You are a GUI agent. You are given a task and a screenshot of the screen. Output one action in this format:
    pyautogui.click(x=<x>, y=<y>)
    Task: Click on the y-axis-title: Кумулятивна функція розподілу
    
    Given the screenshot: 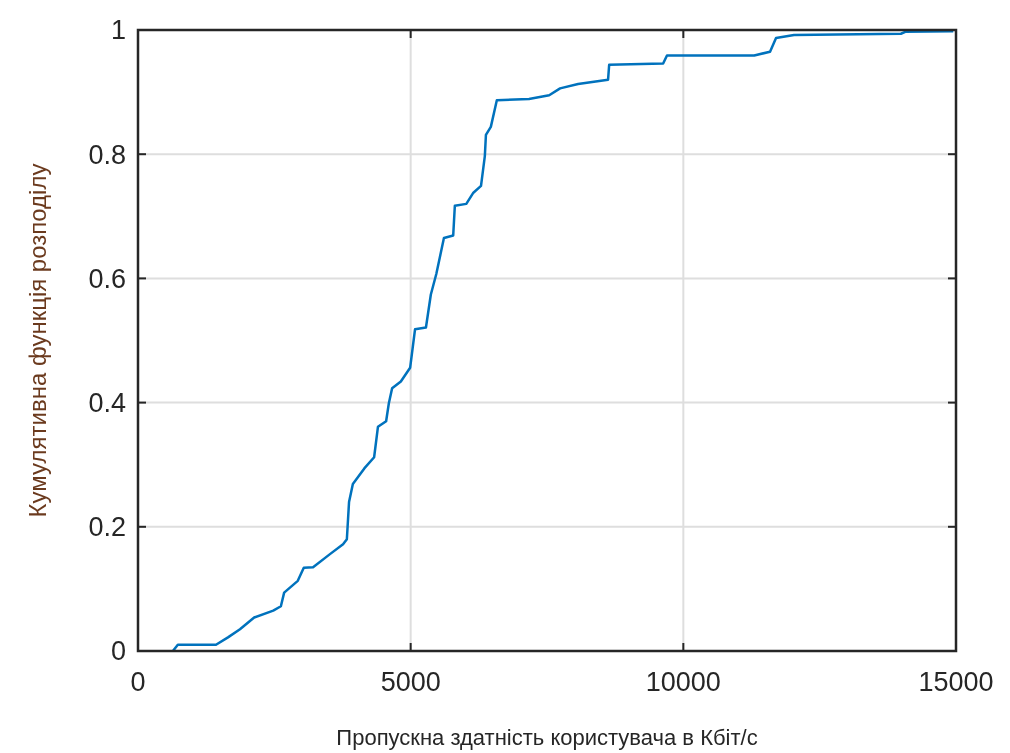 What is the action you would take?
    pyautogui.click(x=37, y=340)
    